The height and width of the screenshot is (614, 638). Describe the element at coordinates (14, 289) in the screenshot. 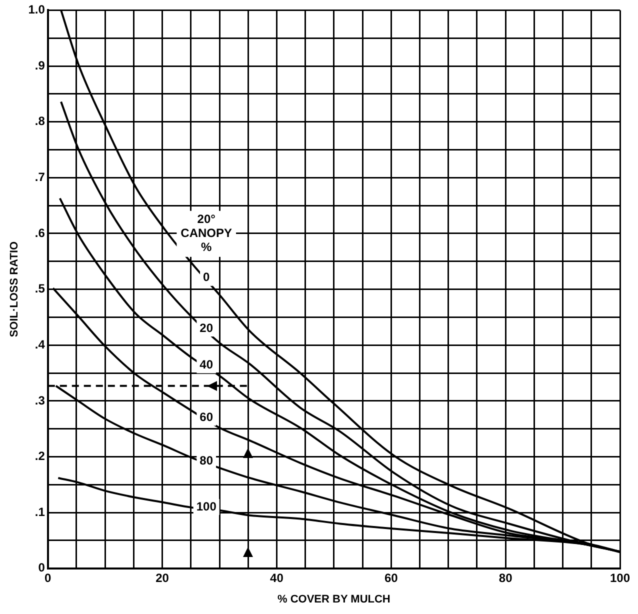

I see `y-axis-title: SOIL·LOSS RATIO` at that location.